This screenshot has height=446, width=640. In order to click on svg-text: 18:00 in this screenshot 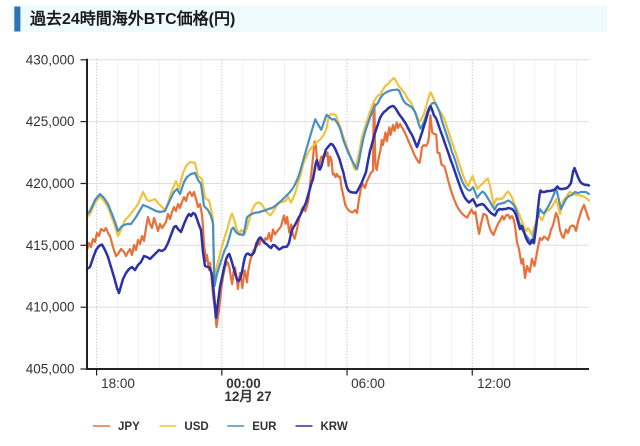, I will do `click(118, 383)`.